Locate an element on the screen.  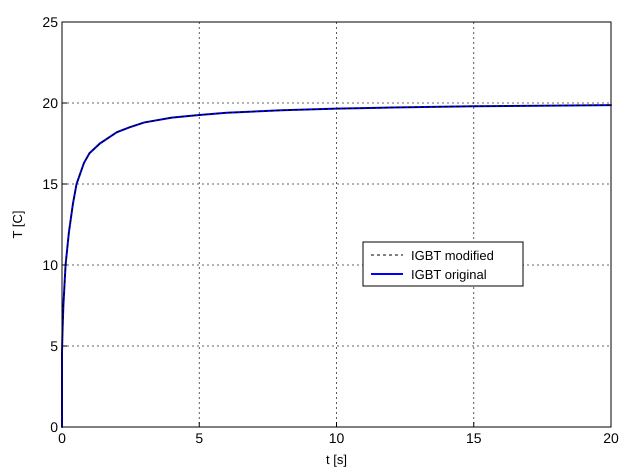
x-tick-label: 10 is located at coordinates (336, 438).